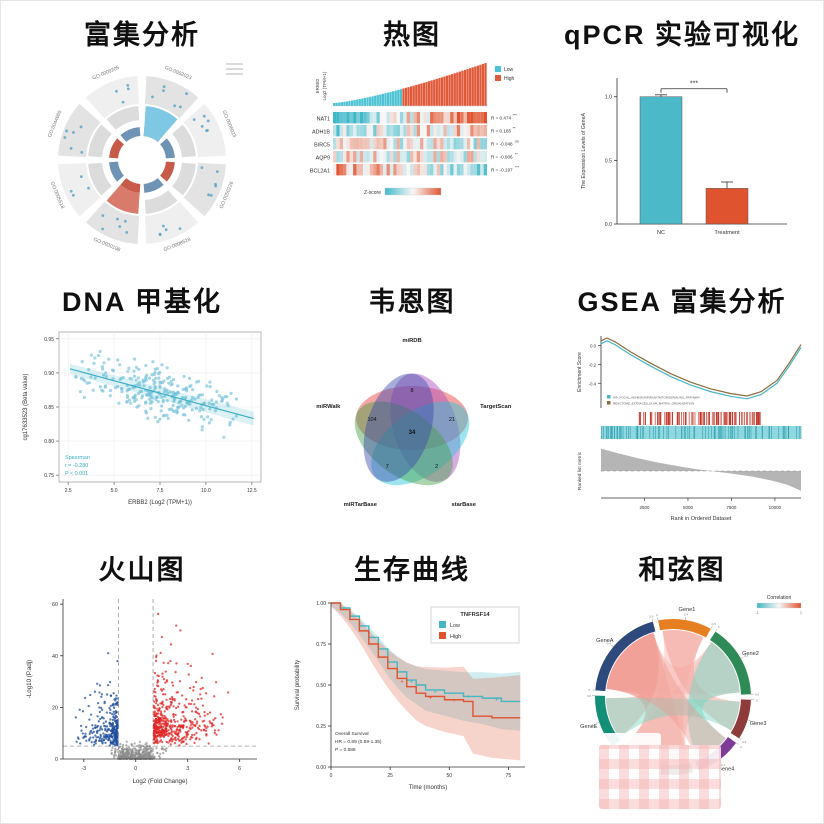  I want to click on svg-text: 20, so click(55, 708).